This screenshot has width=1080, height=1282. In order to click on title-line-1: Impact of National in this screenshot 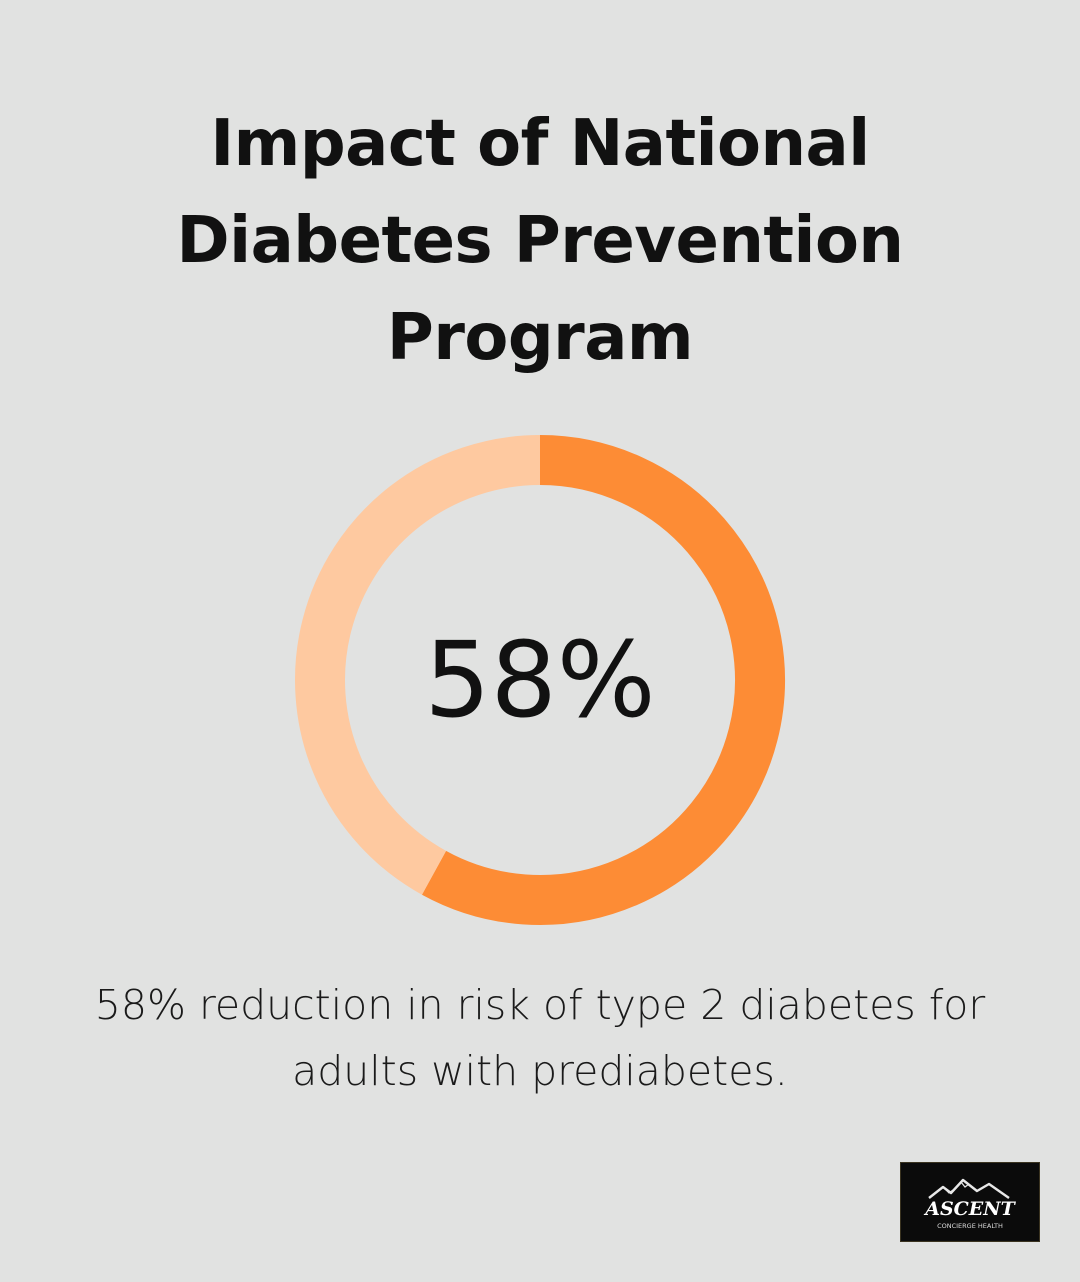, I will do `click(540, 144)`.